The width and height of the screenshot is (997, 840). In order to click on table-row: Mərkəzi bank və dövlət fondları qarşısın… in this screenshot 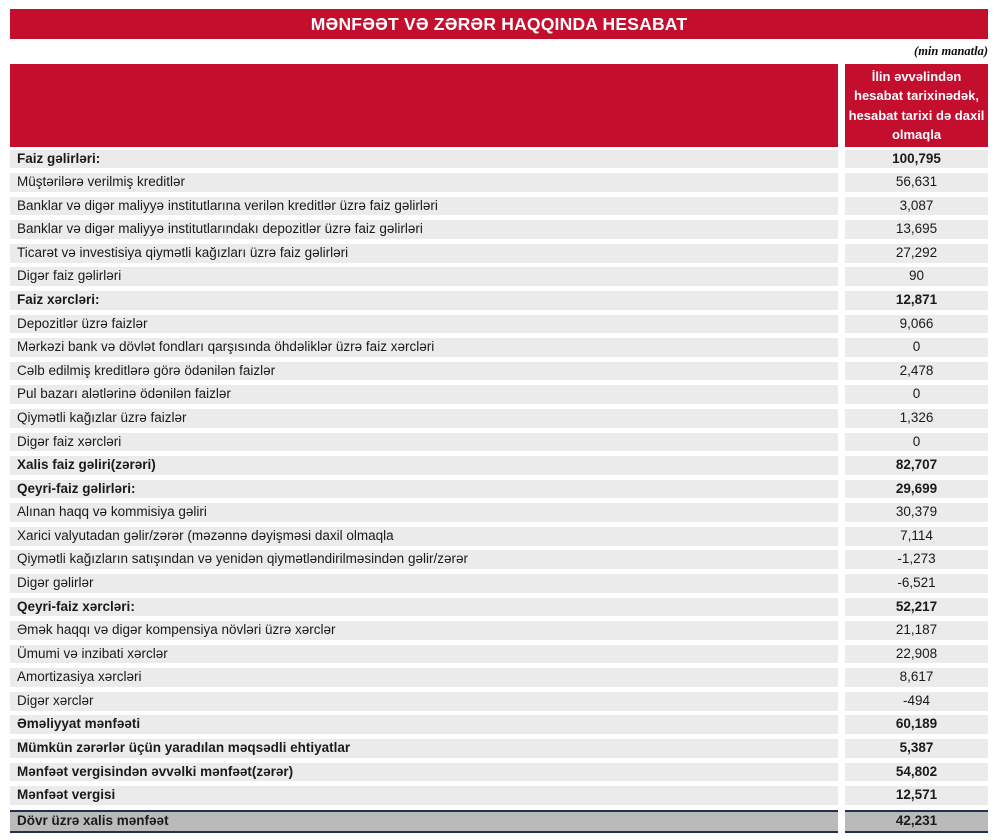, I will do `click(499, 347)`.